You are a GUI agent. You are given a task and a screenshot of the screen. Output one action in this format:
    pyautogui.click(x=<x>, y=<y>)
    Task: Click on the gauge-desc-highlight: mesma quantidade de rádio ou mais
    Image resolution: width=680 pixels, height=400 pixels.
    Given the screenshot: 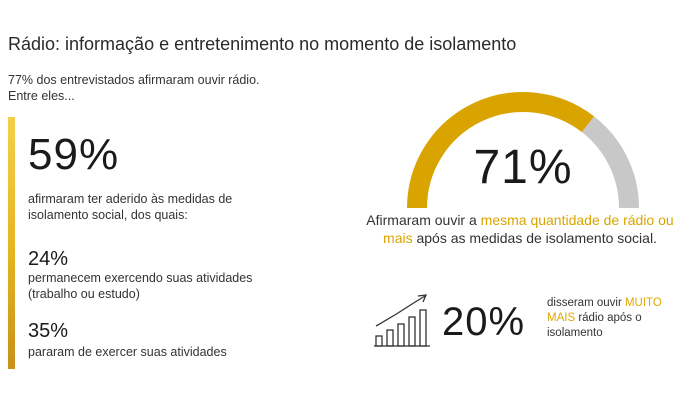 What is the action you would take?
    pyautogui.click(x=528, y=229)
    